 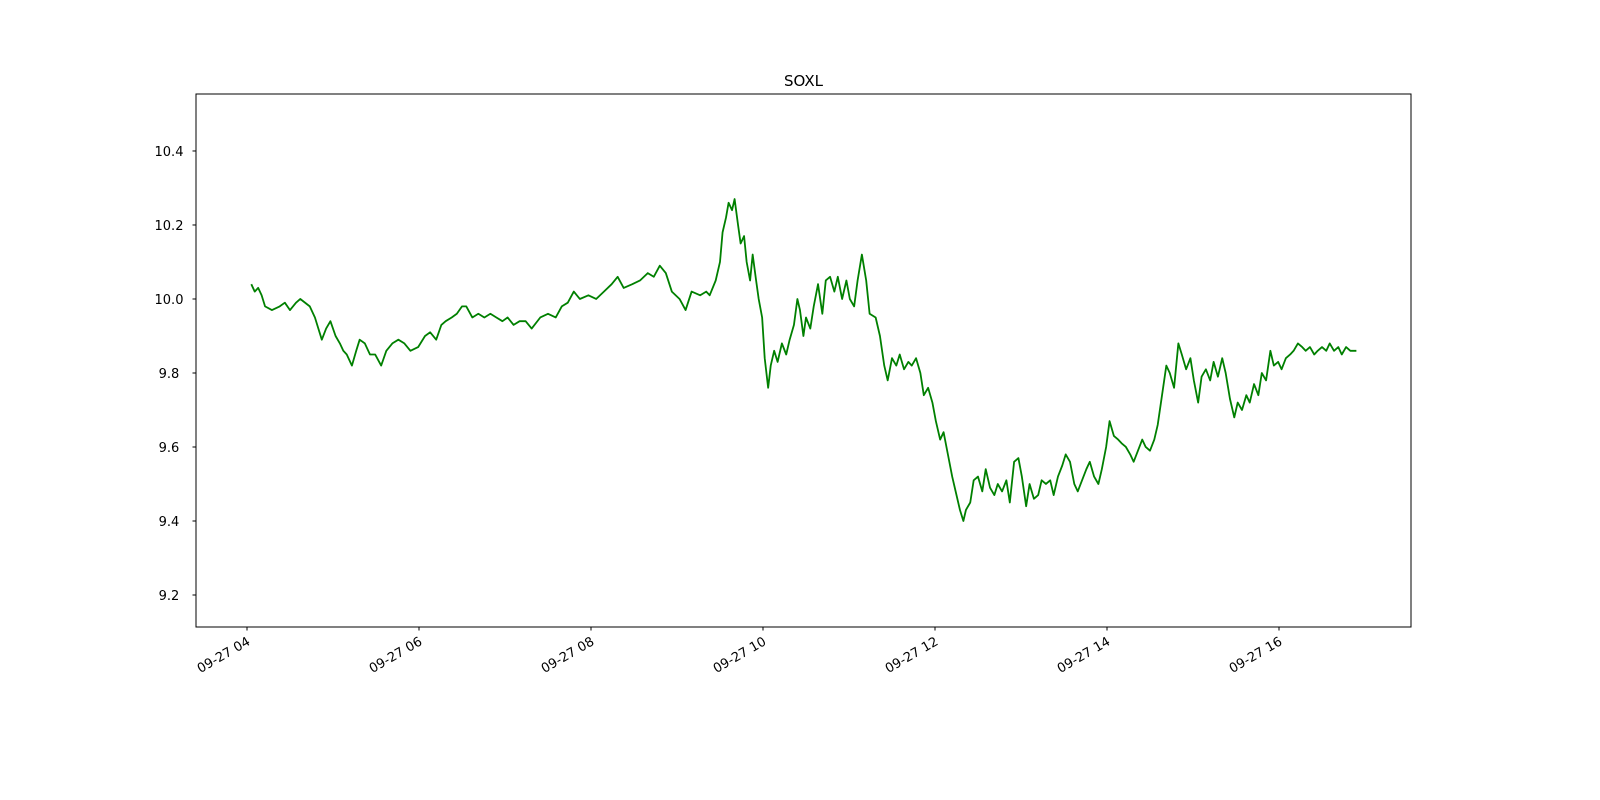 I want to click on y-tick-label: 9.8, so click(x=169, y=374).